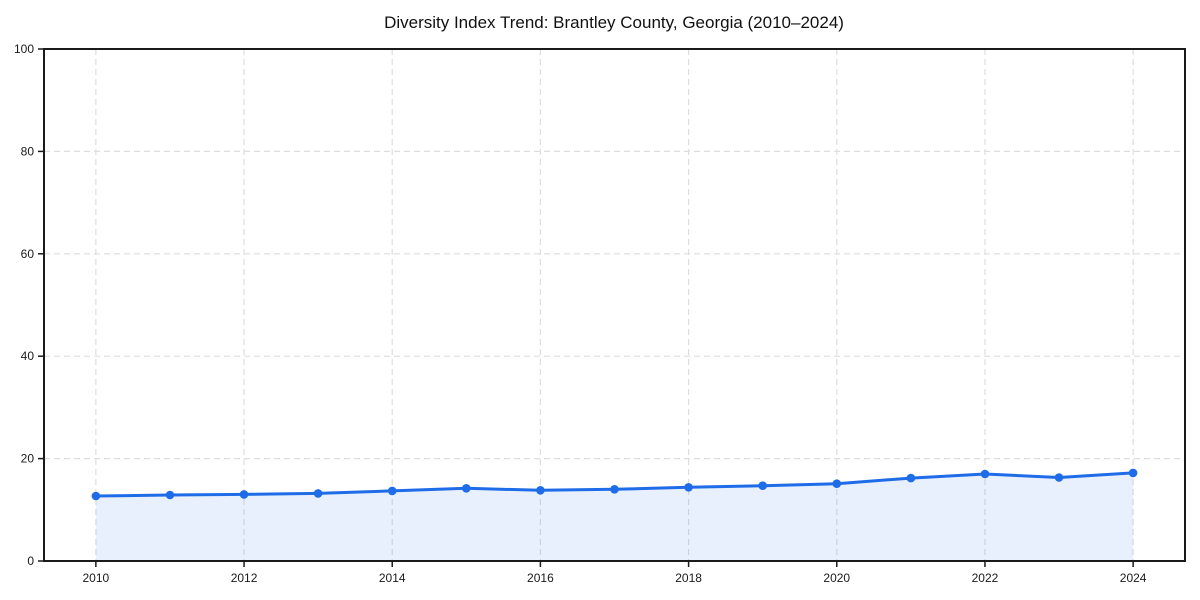 The height and width of the screenshot is (600, 1200). I want to click on x-tick-label: 2016, so click(540, 578).